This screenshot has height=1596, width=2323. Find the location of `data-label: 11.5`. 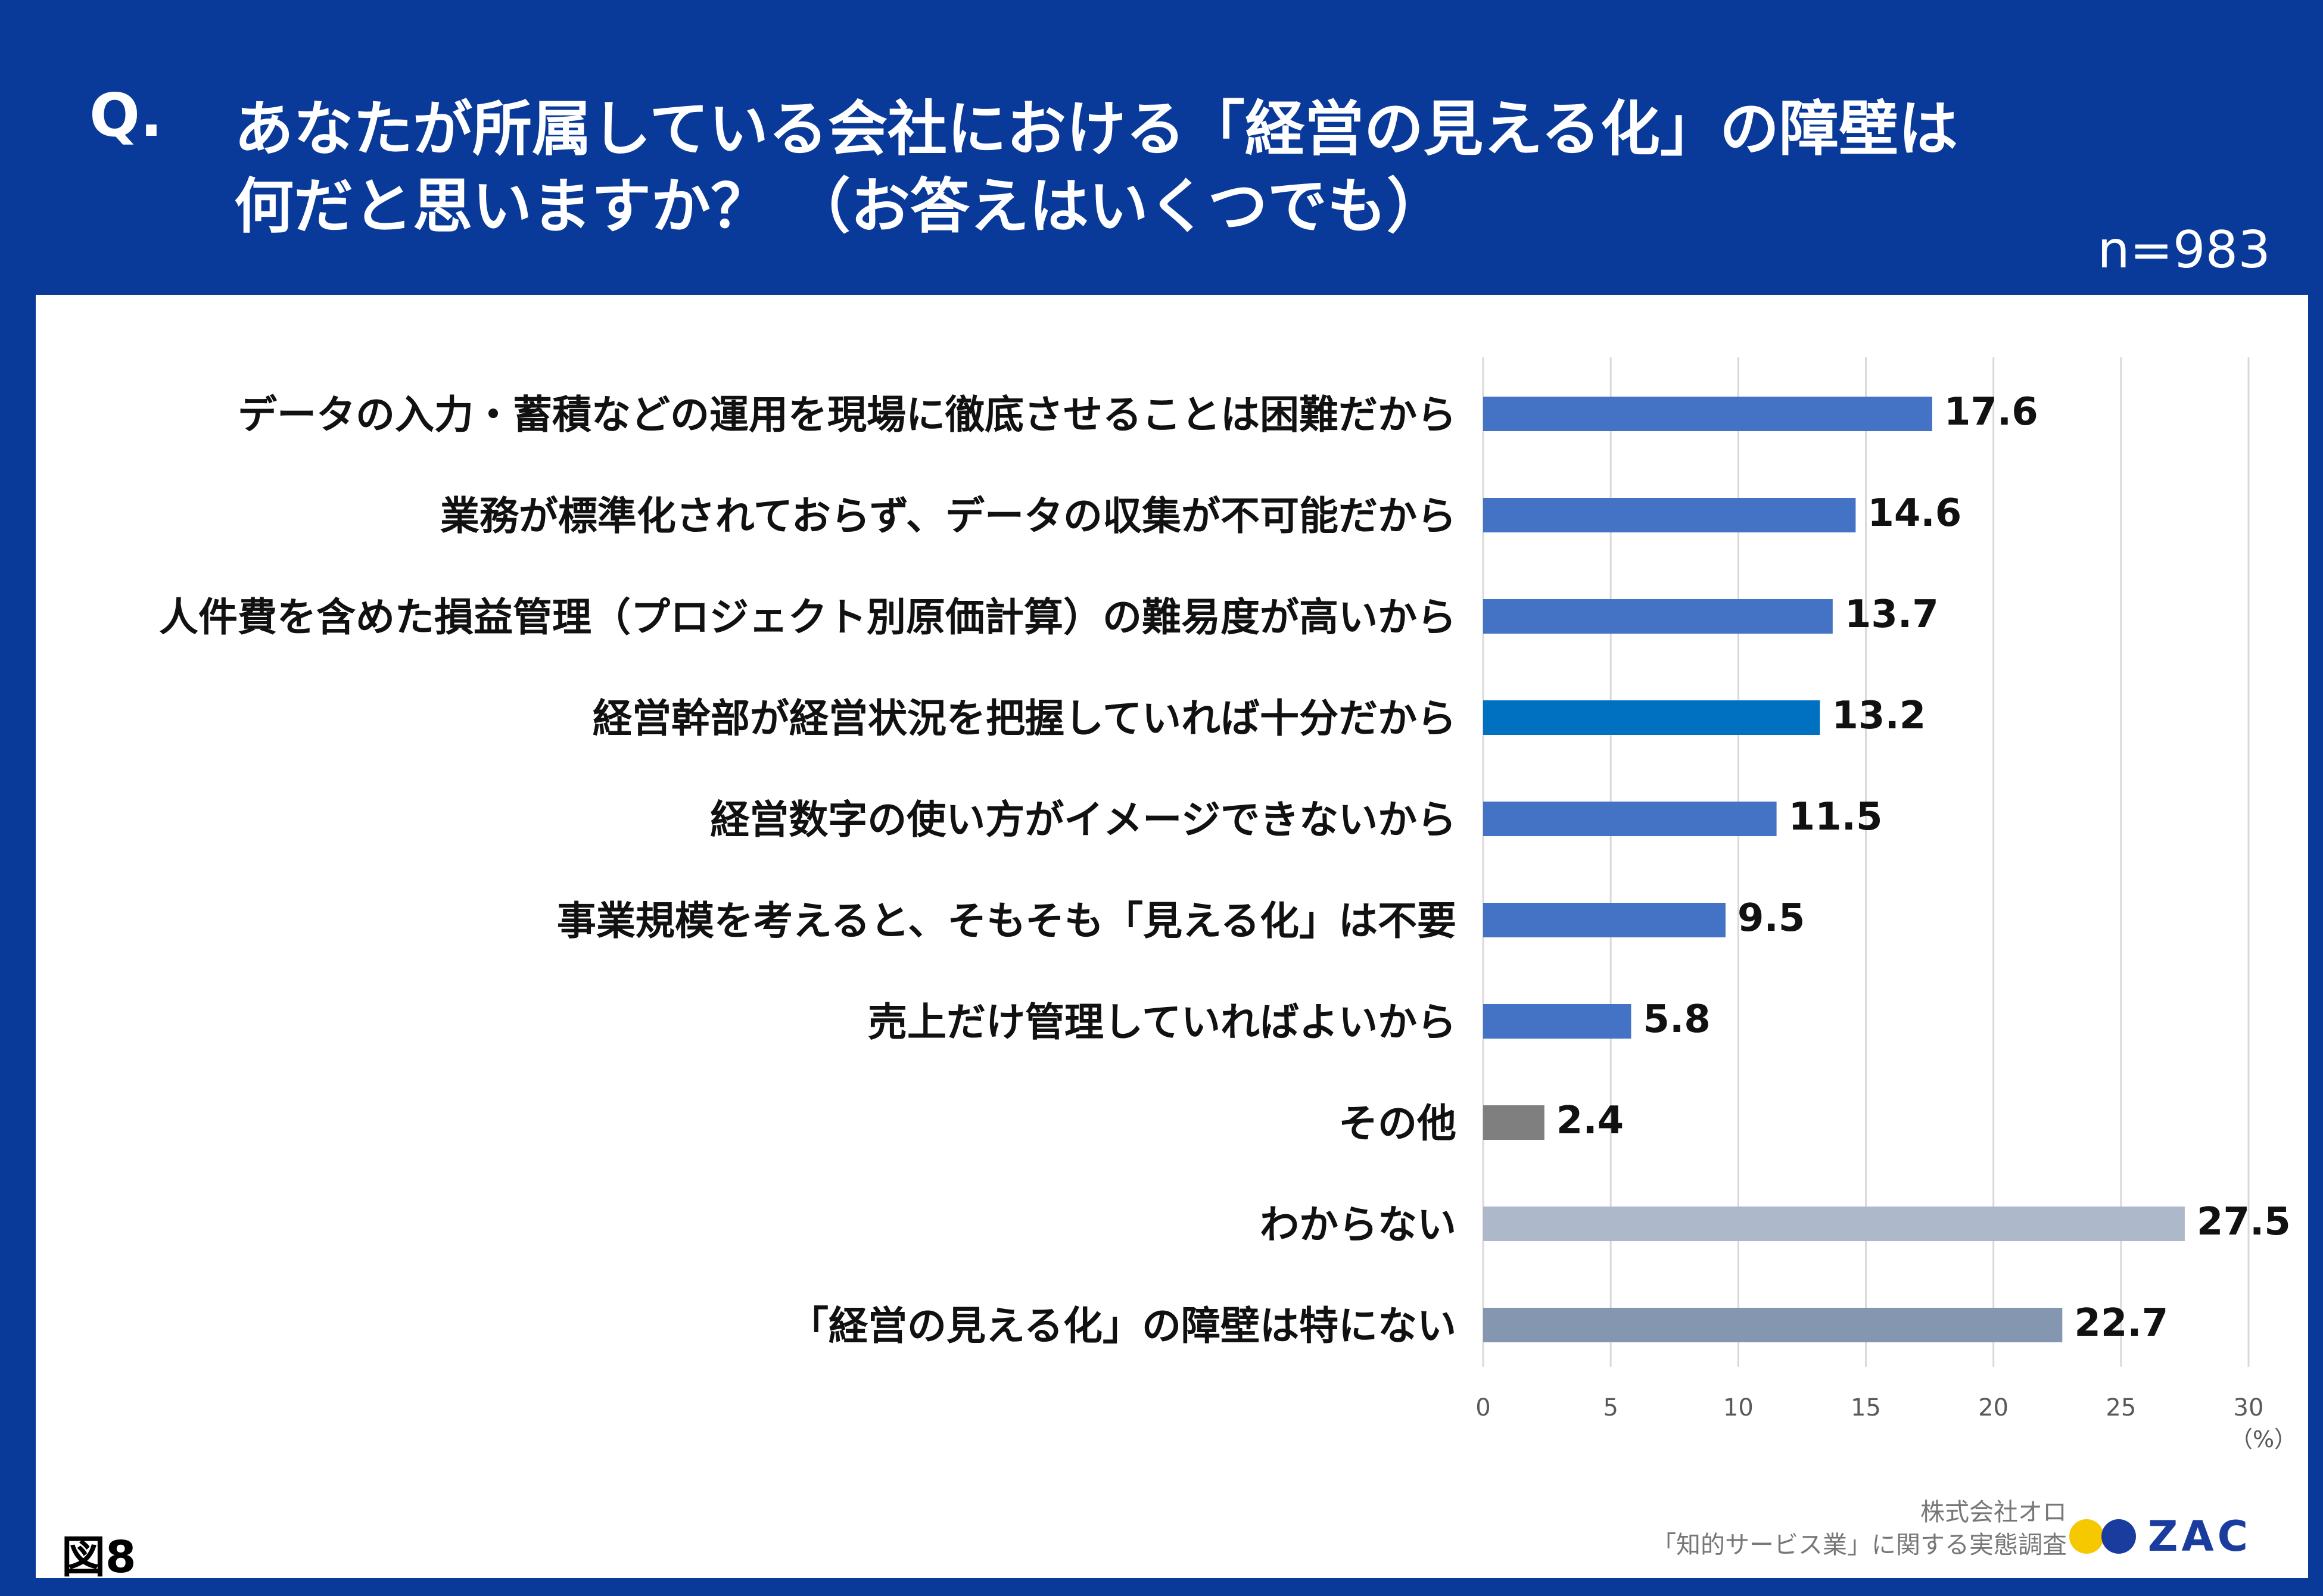

data-label: 11.5 is located at coordinates (1836, 817).